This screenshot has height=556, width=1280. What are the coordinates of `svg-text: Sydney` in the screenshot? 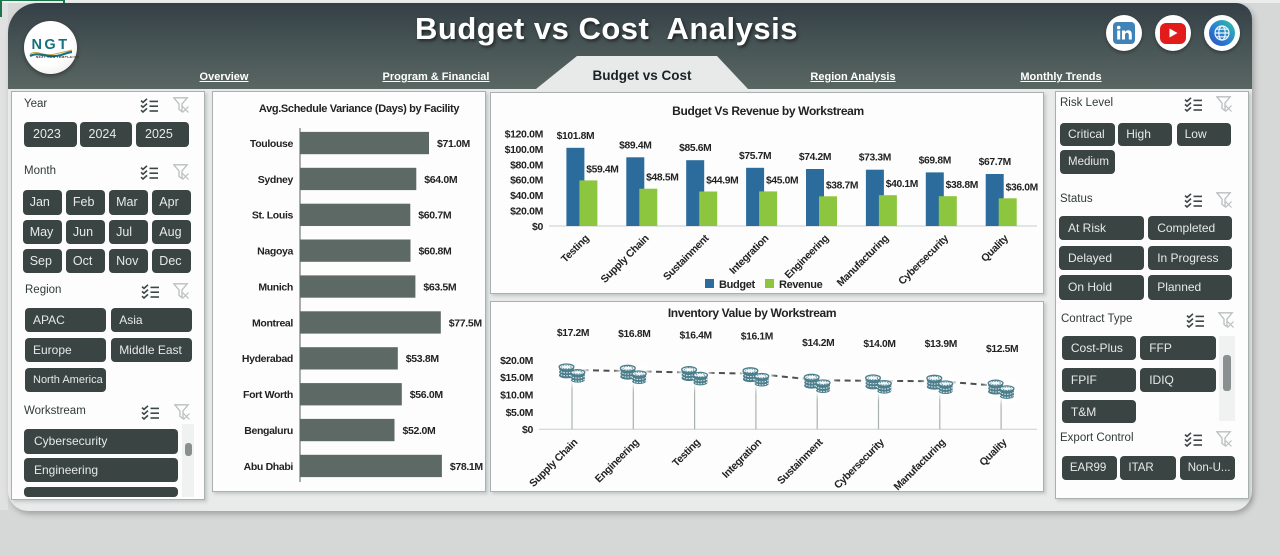 It's located at (276, 180).